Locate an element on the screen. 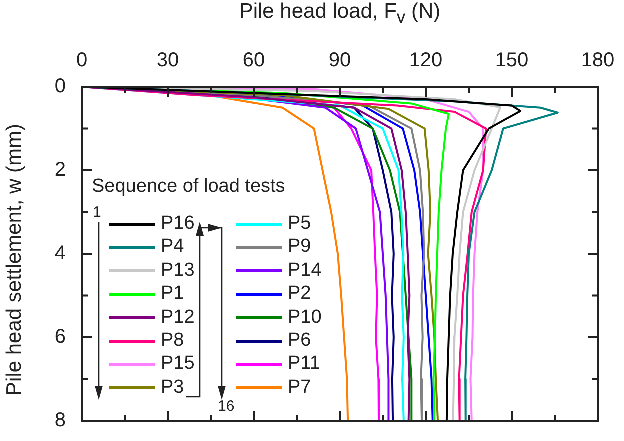 The height and width of the screenshot is (441, 624). y-tick-label: 8 is located at coordinates (60, 421).